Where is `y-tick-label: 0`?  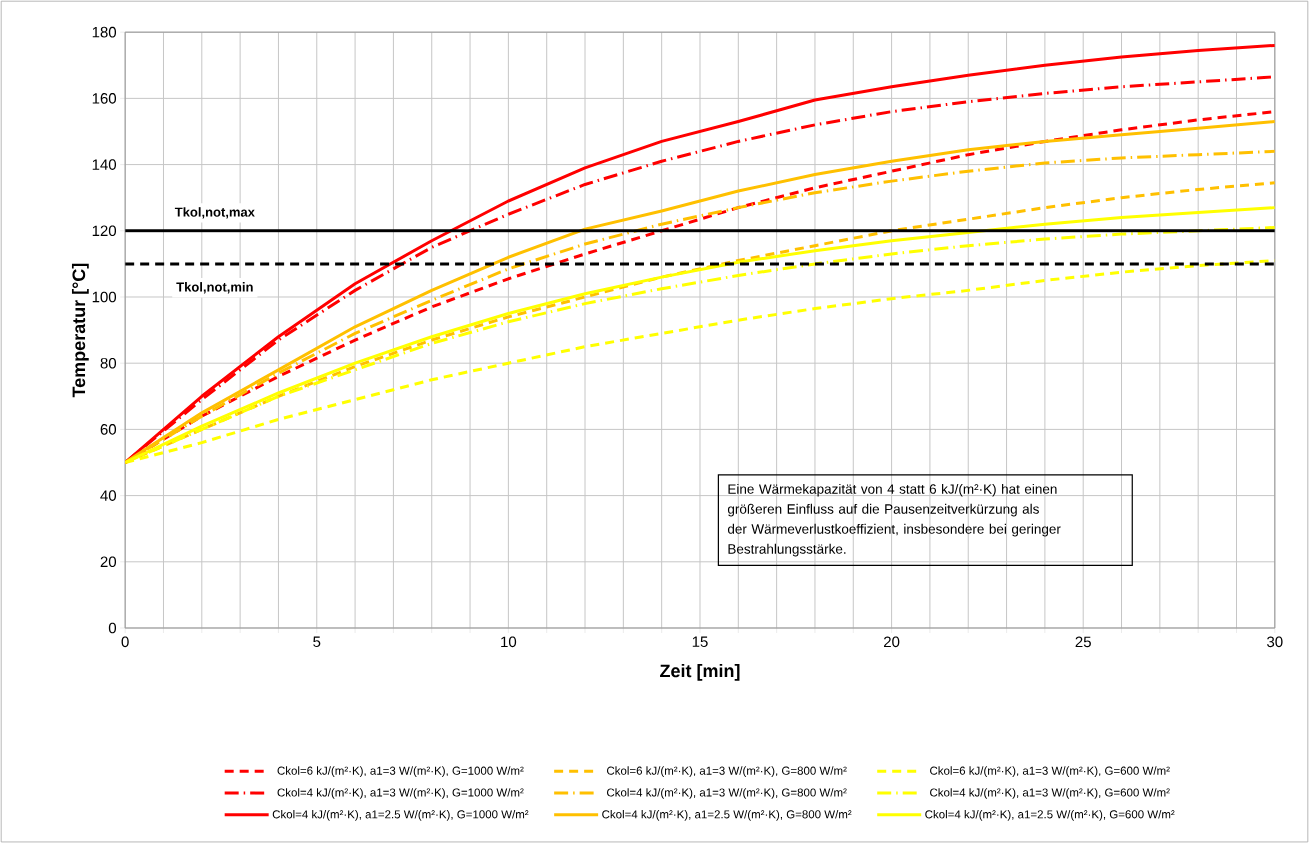
y-tick-label: 0 is located at coordinates (112, 628).